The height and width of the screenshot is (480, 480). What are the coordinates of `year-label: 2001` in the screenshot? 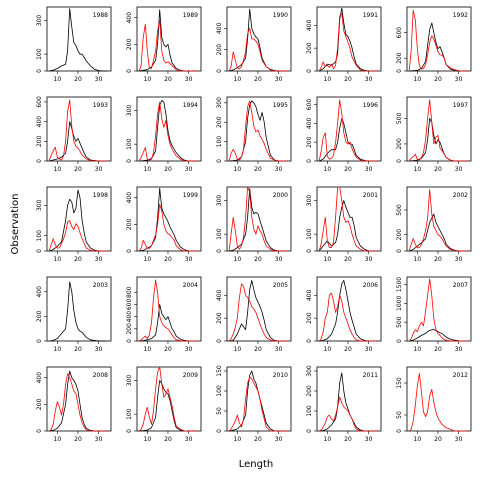 It's located at (370, 195).